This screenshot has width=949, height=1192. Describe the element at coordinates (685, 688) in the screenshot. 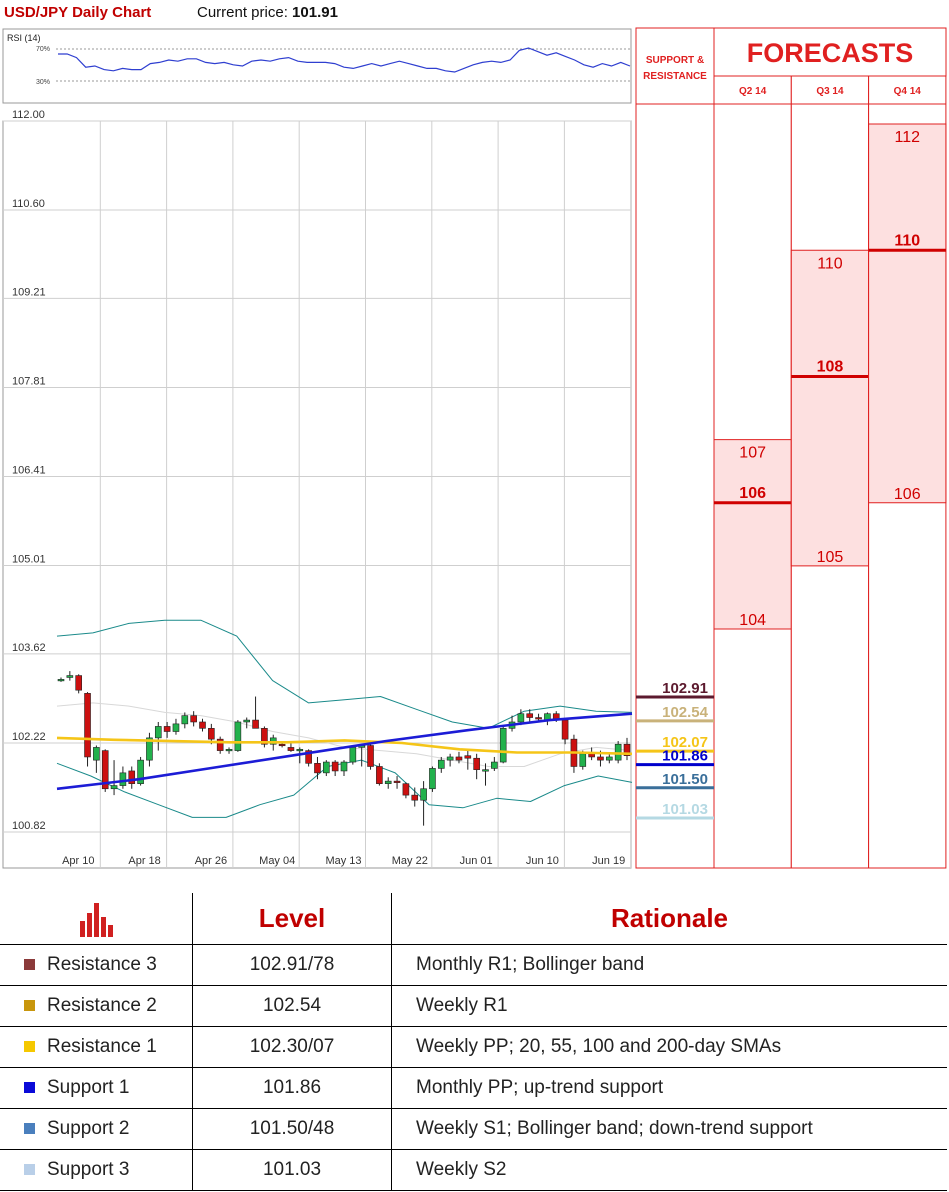

I see `level-label: 102.91` at that location.